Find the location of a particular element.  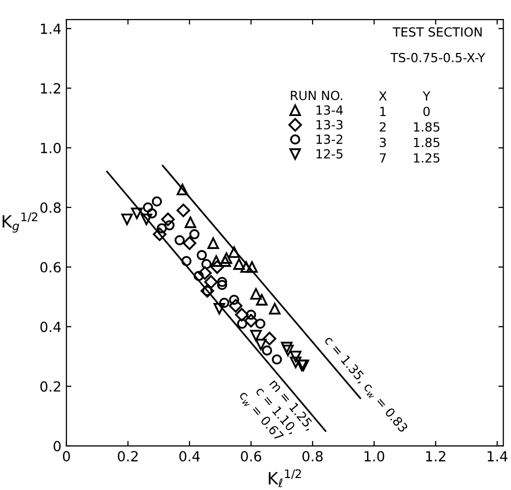

y-tick-label: 0.2 is located at coordinates (50, 386).